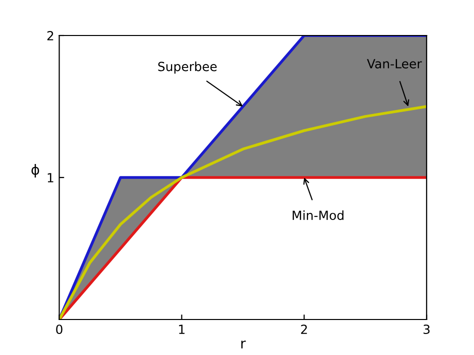 This screenshot has height=355, width=474. I want to click on annotation: Min-Mod, so click(318, 215).